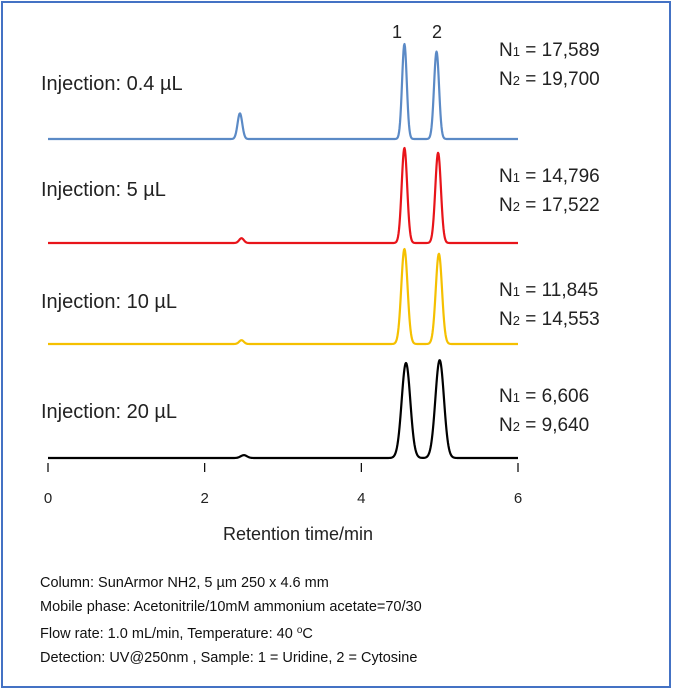 The image size is (678, 695). I want to click on trace-label-1: Injection: 5 µL, so click(103, 190).